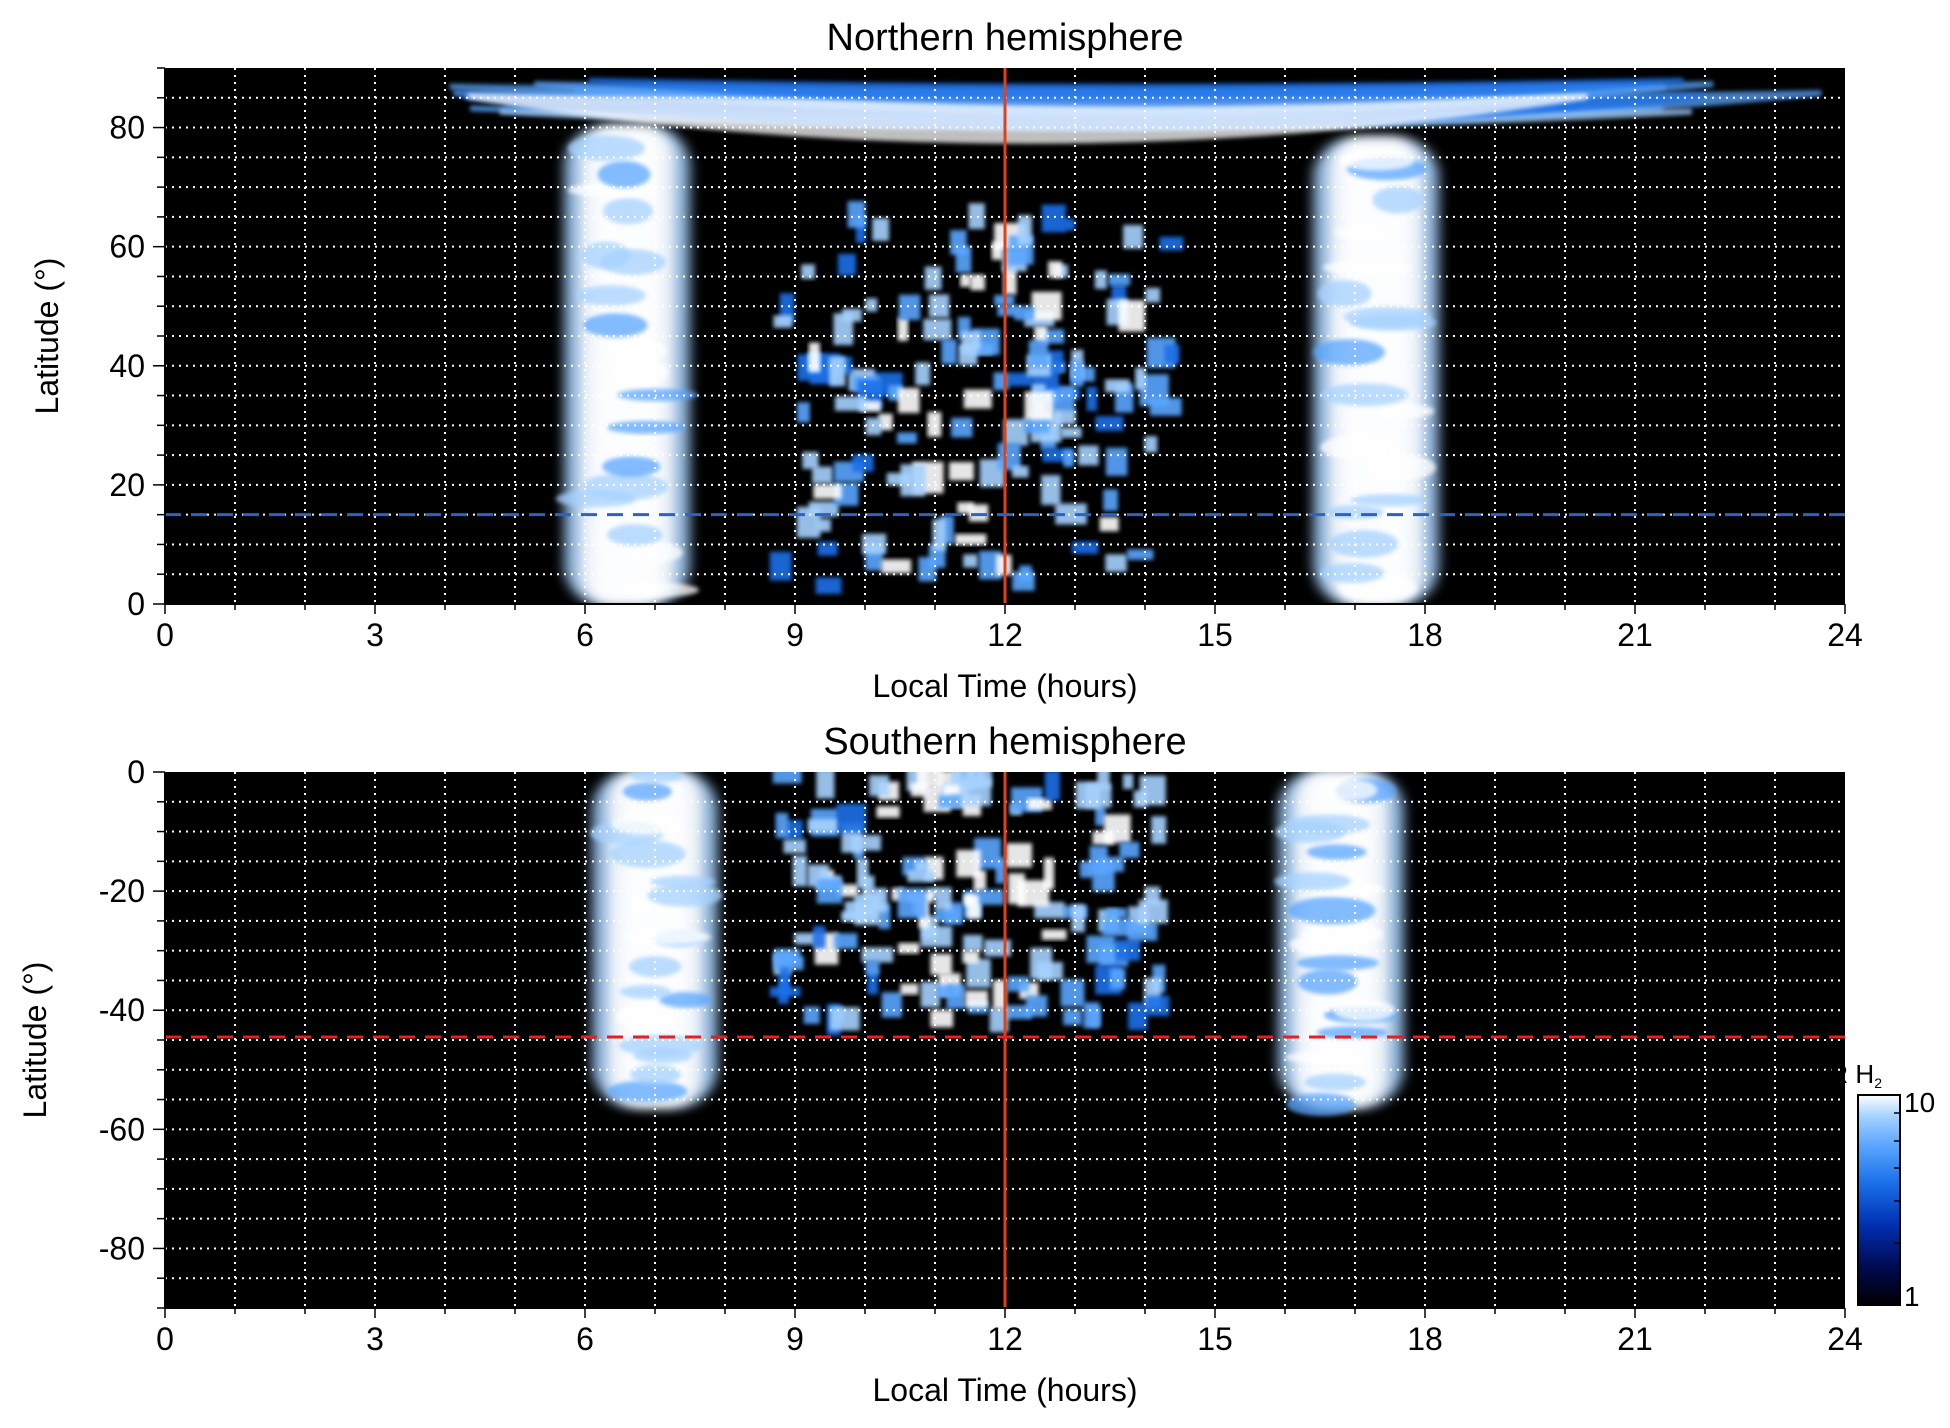 This screenshot has height=1428, width=1950. I want to click on north-polar-arc, so click(1027, 118).